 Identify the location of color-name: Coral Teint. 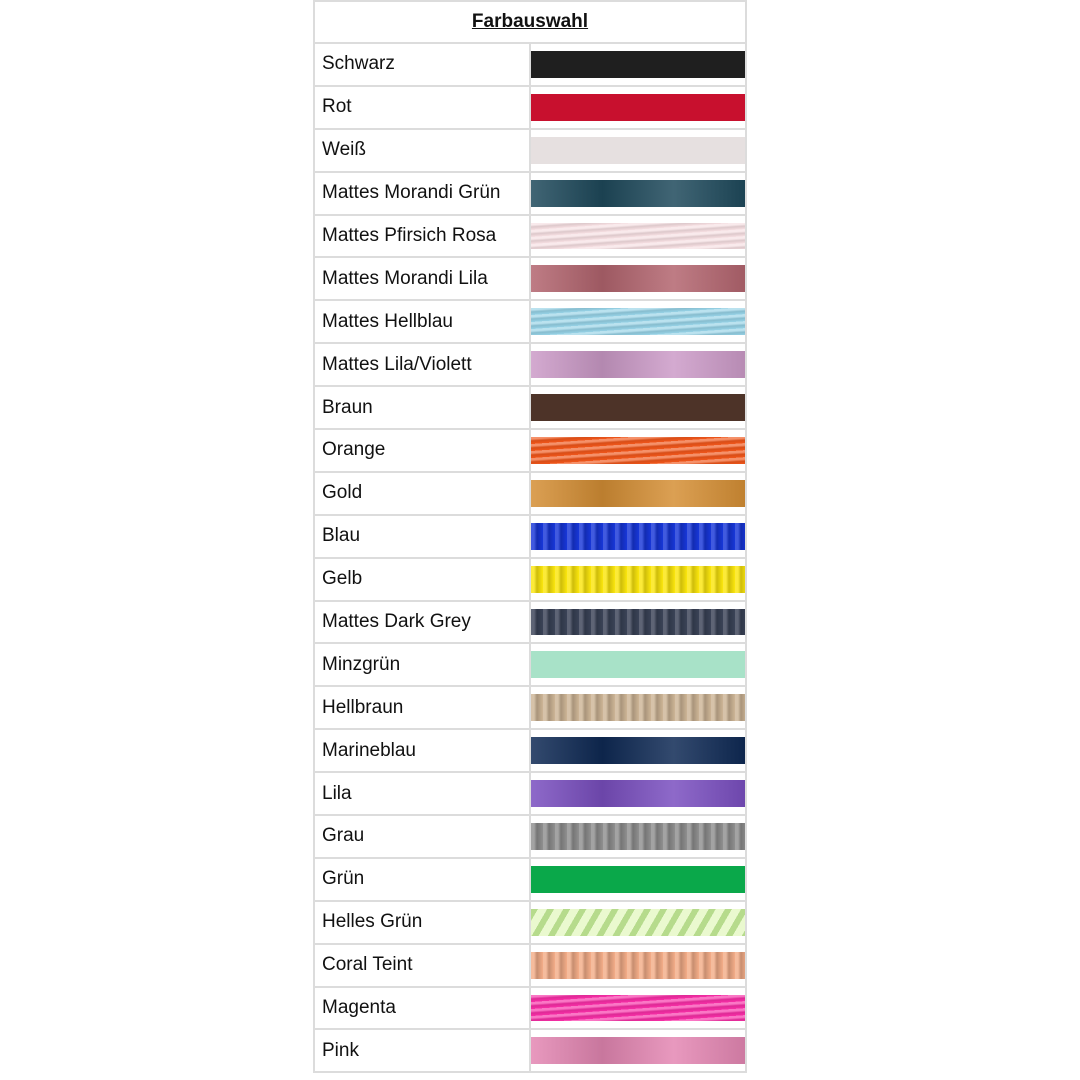
(422, 965).